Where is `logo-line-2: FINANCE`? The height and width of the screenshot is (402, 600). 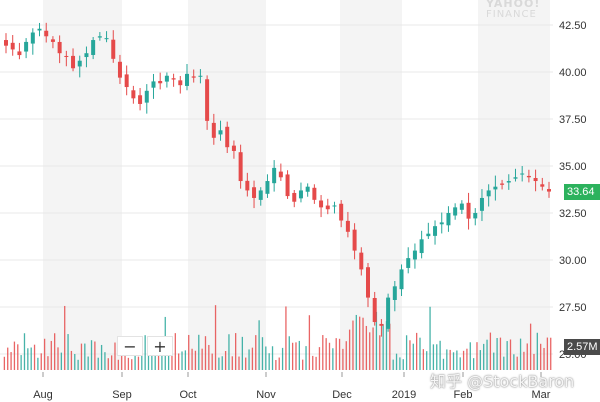 logo-line-2: FINANCE is located at coordinates (511, 14).